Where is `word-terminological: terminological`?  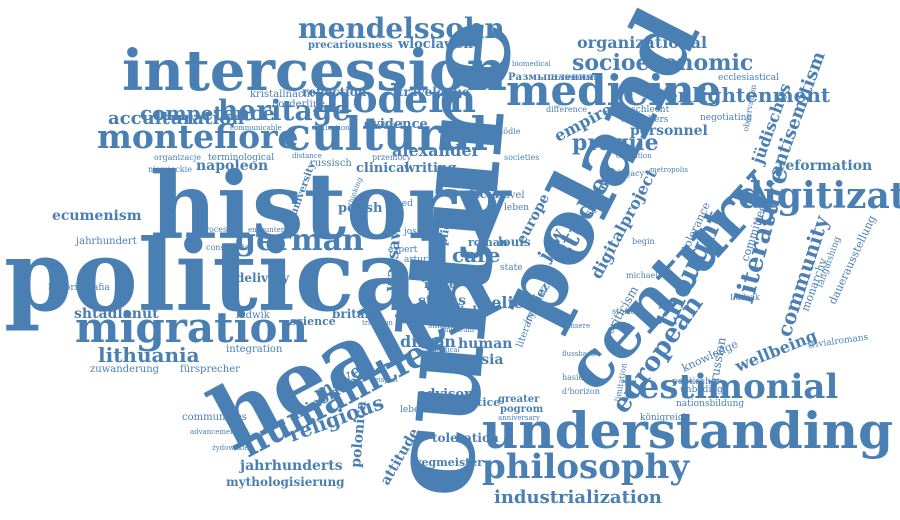 word-terminological: terminological is located at coordinates (241, 158).